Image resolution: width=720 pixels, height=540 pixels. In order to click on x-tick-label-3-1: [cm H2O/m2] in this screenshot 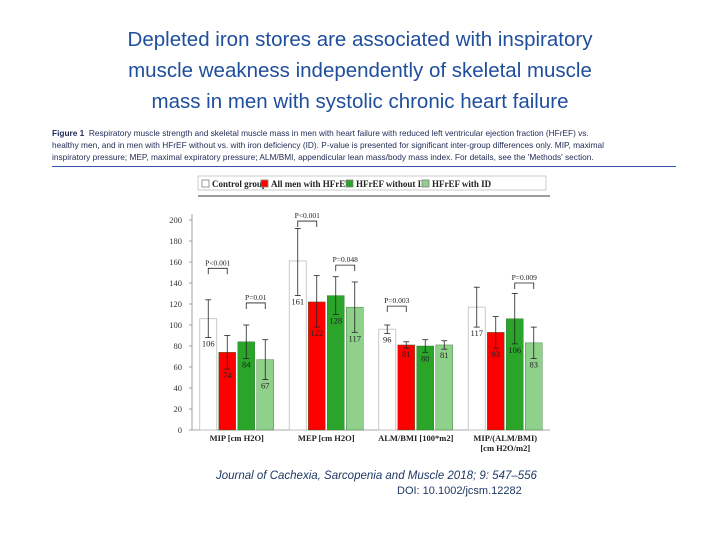, I will do `click(505, 448)`.